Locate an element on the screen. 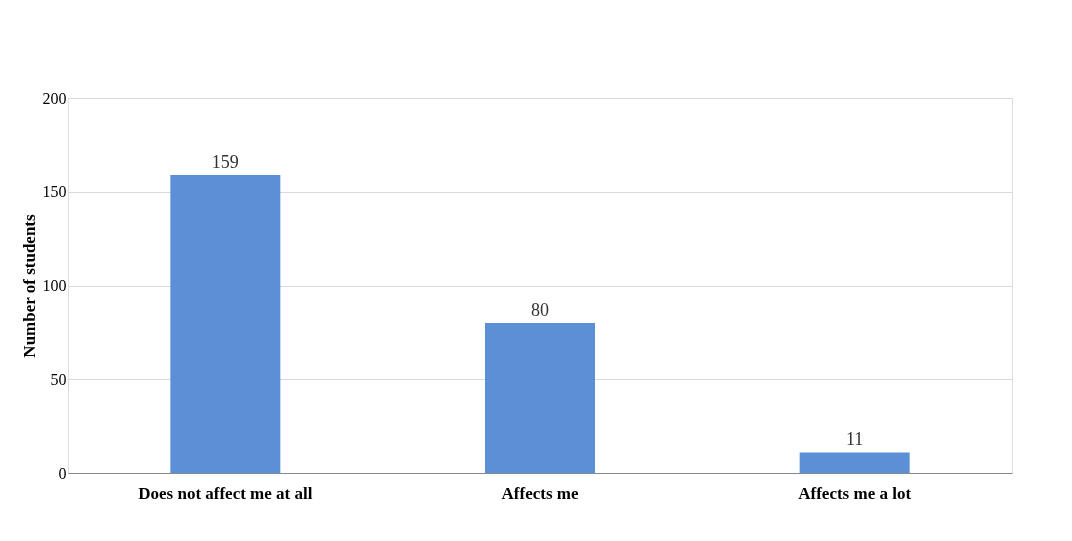 This screenshot has height=541, width=1072. y-tick-label: 150 is located at coordinates (54, 192).